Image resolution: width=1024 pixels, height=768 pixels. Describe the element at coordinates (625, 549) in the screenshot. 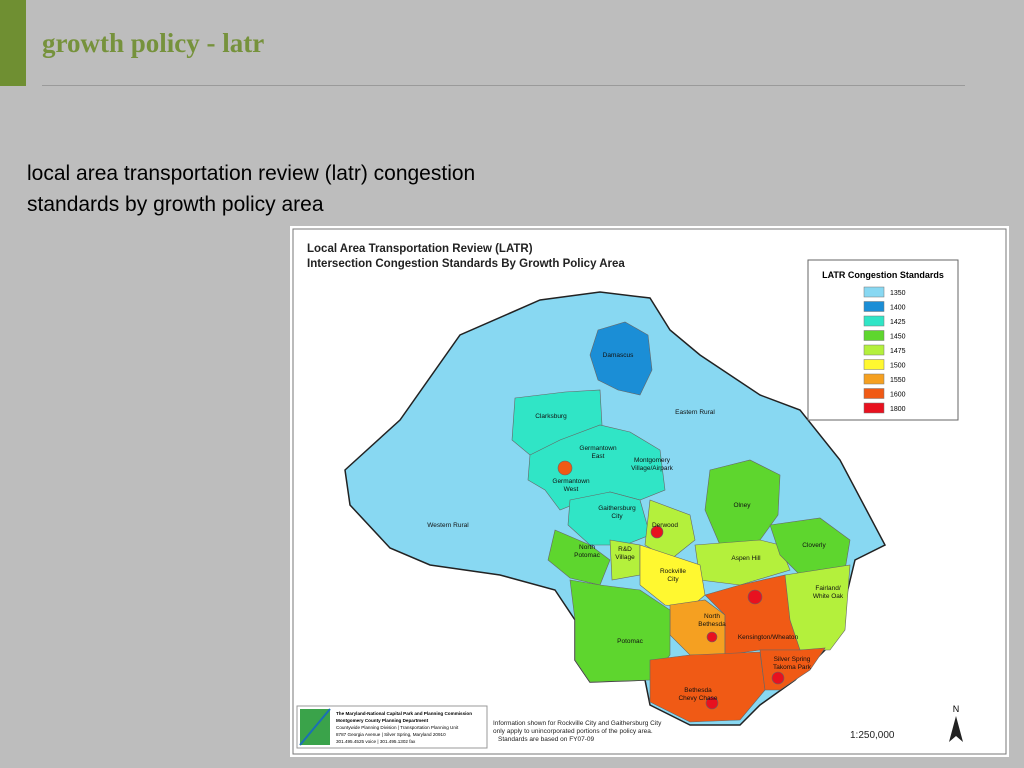

I see `area-label: R&D` at that location.